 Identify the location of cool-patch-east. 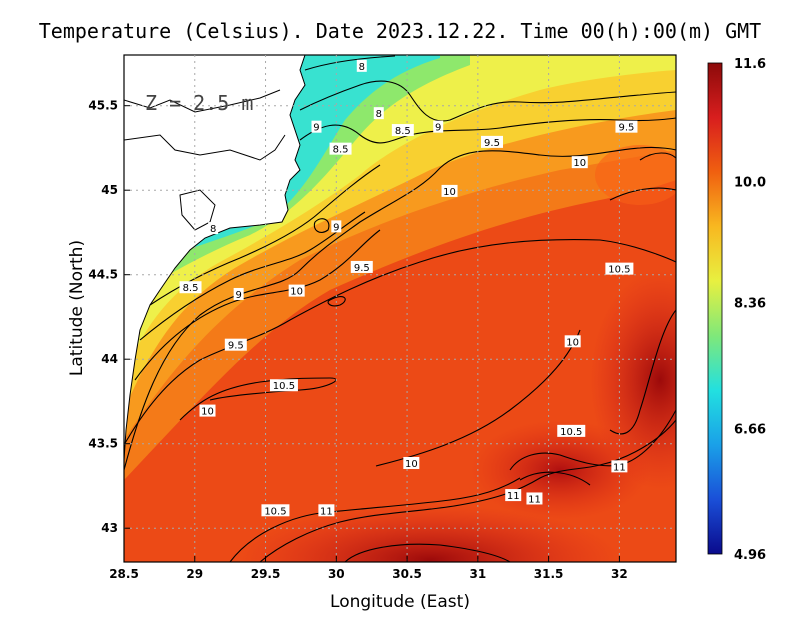
(635, 175).